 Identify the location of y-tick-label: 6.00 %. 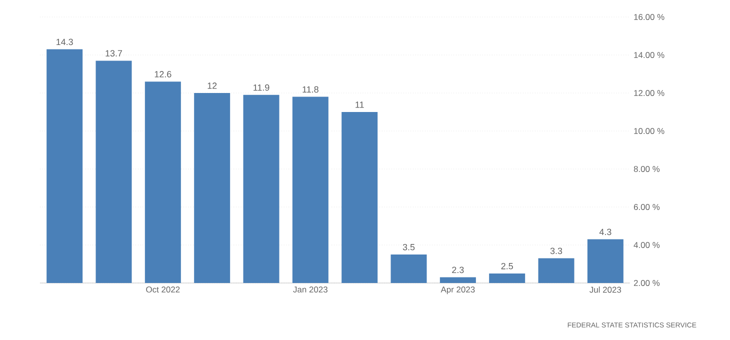
(647, 207).